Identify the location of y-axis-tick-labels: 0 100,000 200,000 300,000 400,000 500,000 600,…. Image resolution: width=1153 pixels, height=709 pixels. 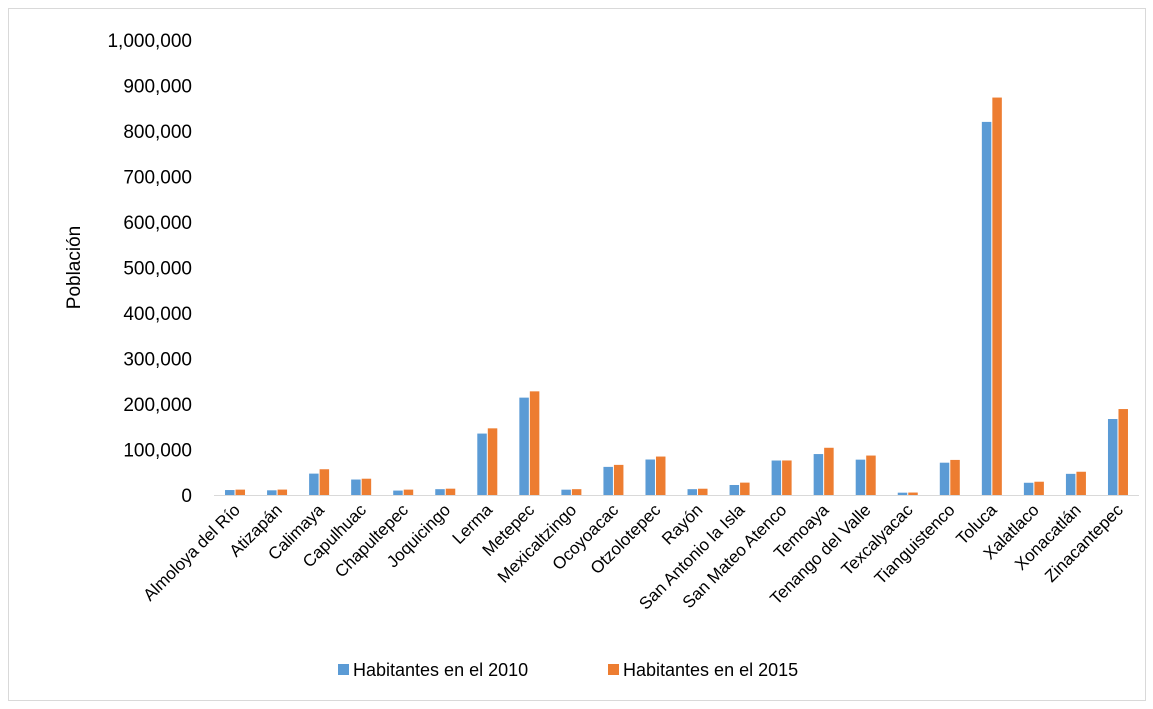
(149, 269).